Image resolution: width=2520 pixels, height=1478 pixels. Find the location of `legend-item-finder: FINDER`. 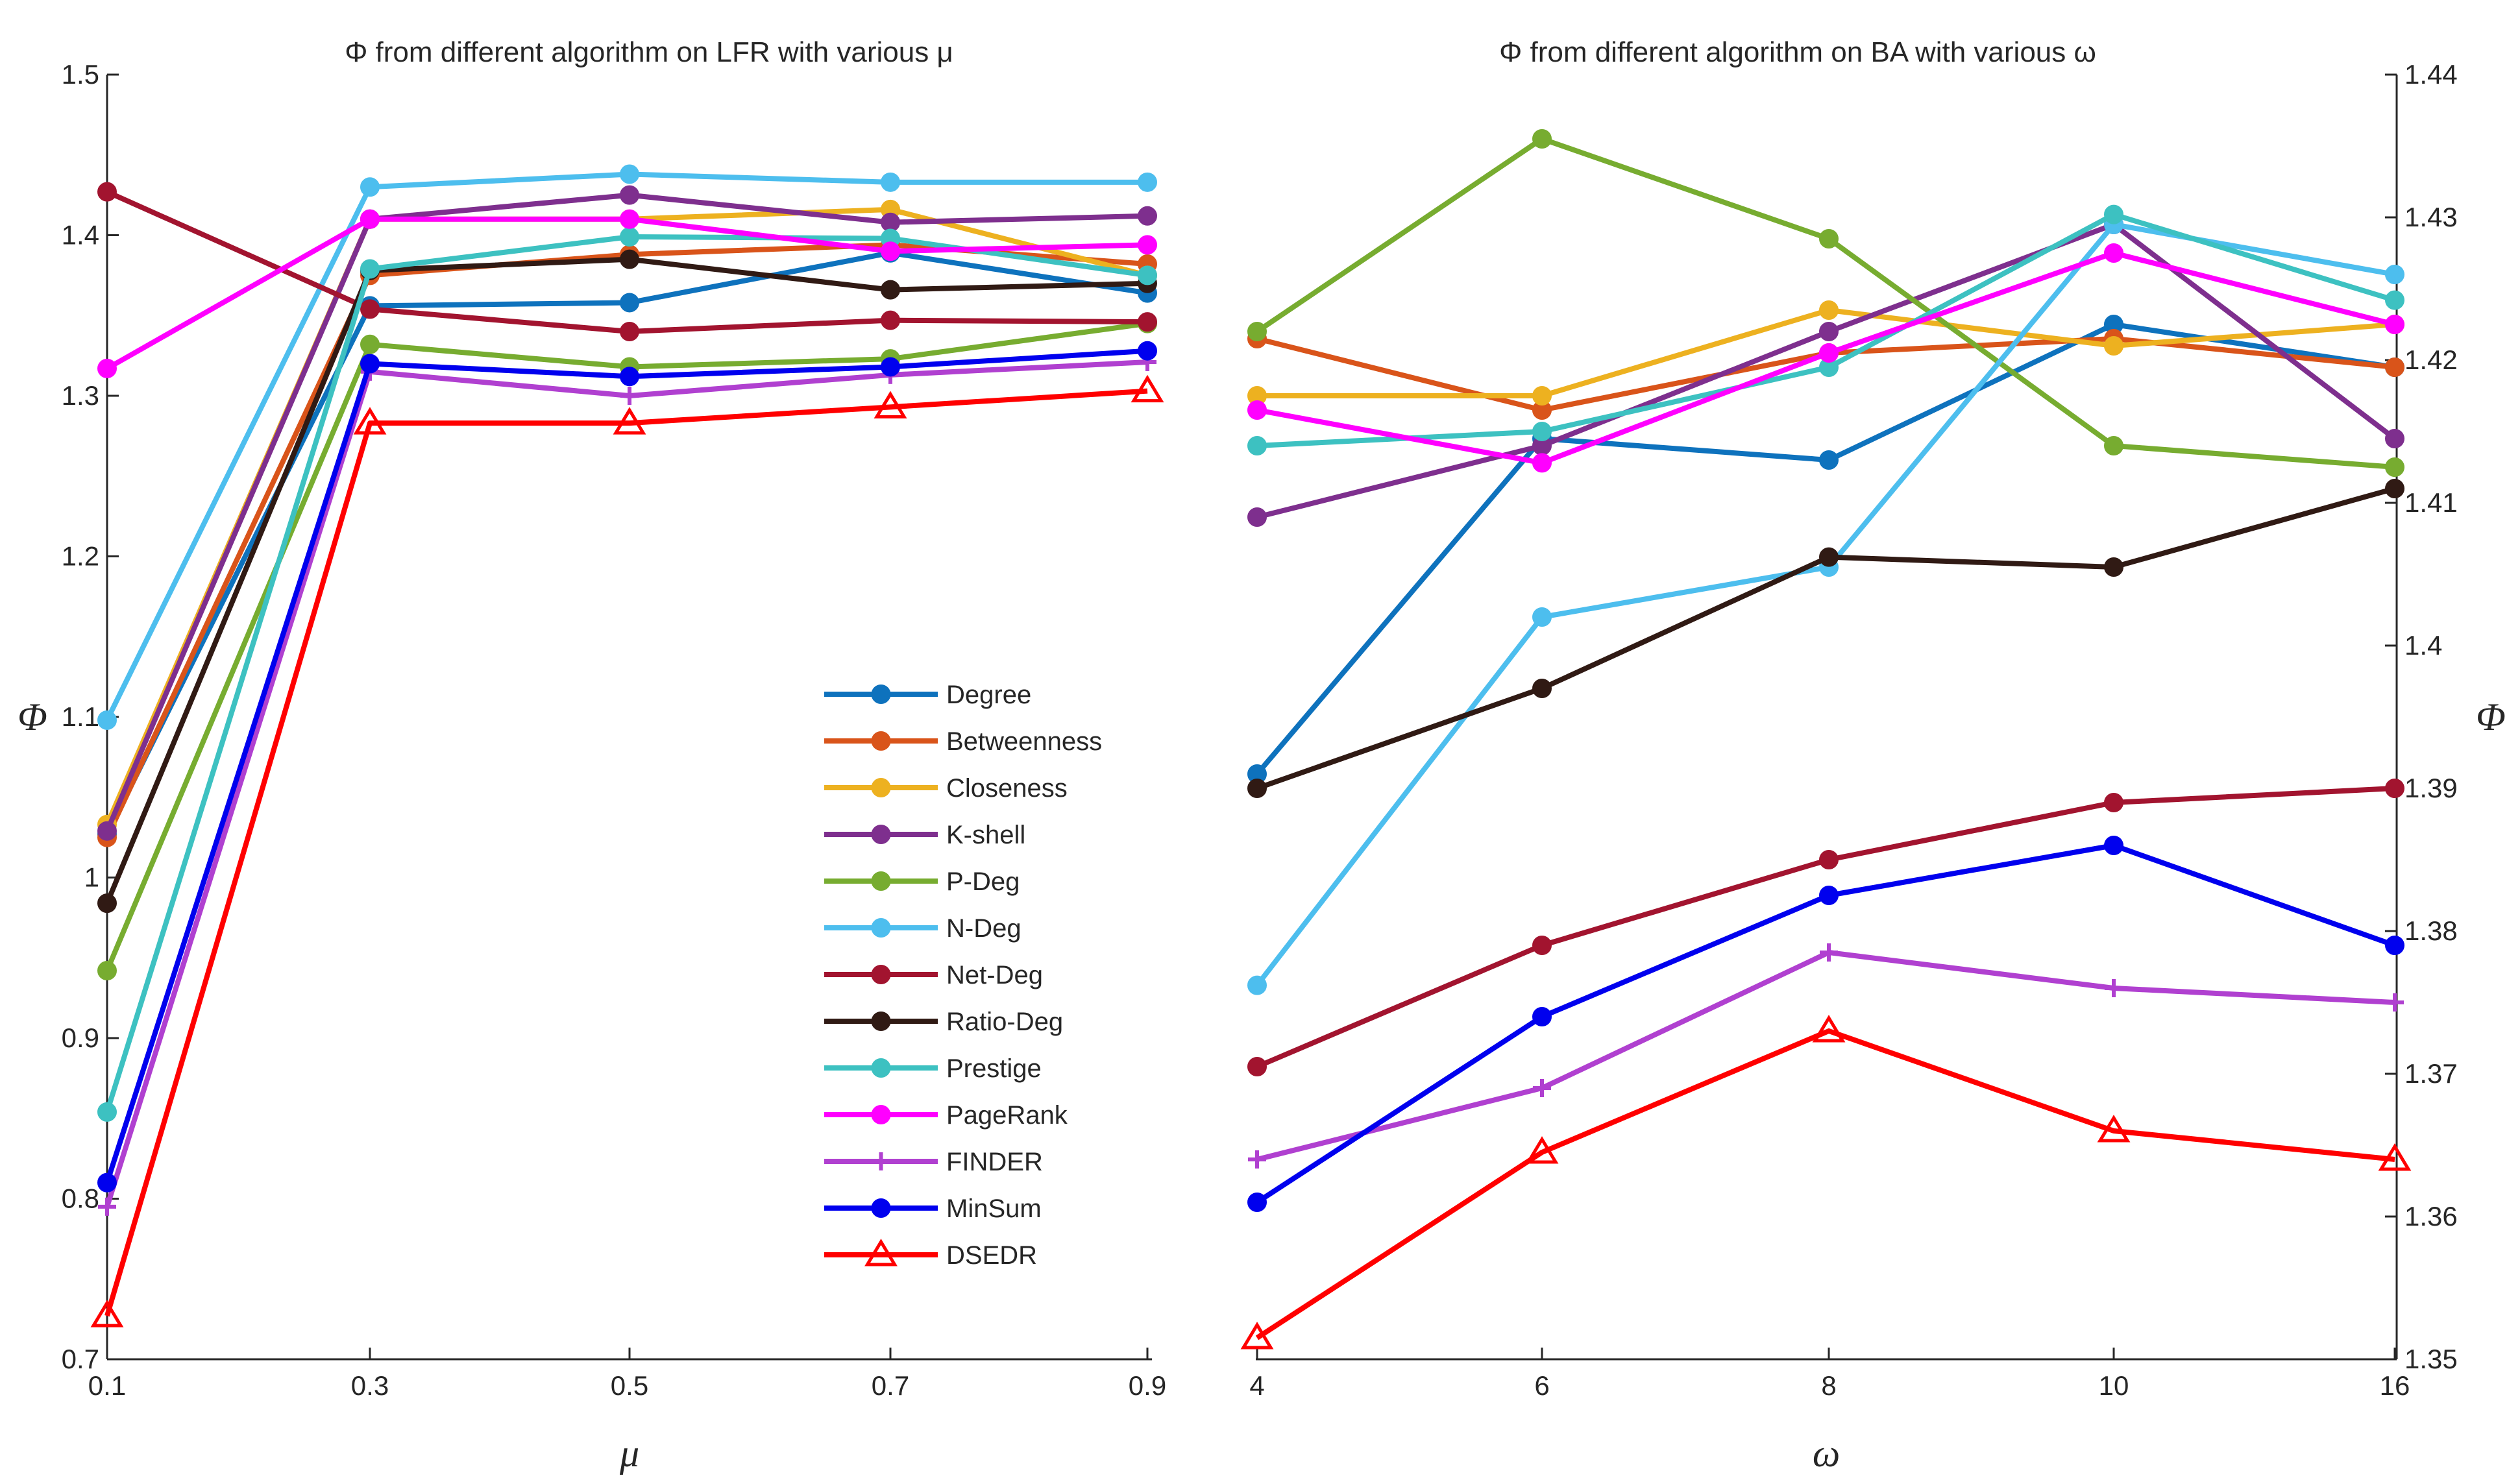

legend-item-finder: FINDER is located at coordinates (933, 1162).